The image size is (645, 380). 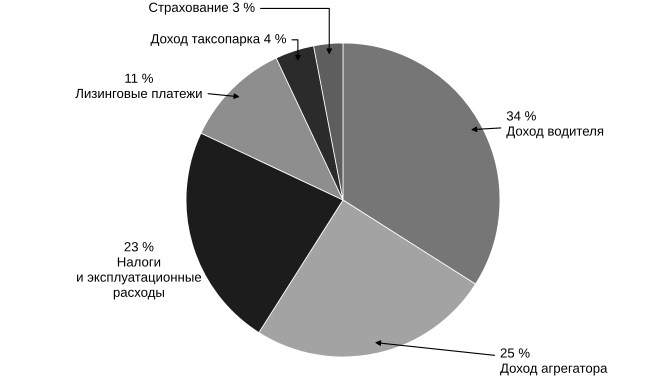 What do you see at coordinates (554, 370) in the screenshot?
I see `slice-label: Доход агрегатора` at bounding box center [554, 370].